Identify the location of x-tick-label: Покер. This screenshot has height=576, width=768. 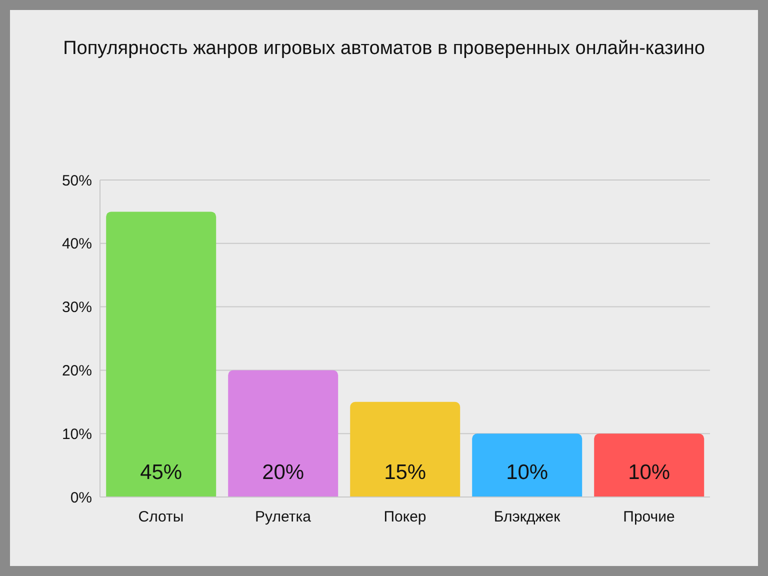
(405, 517).